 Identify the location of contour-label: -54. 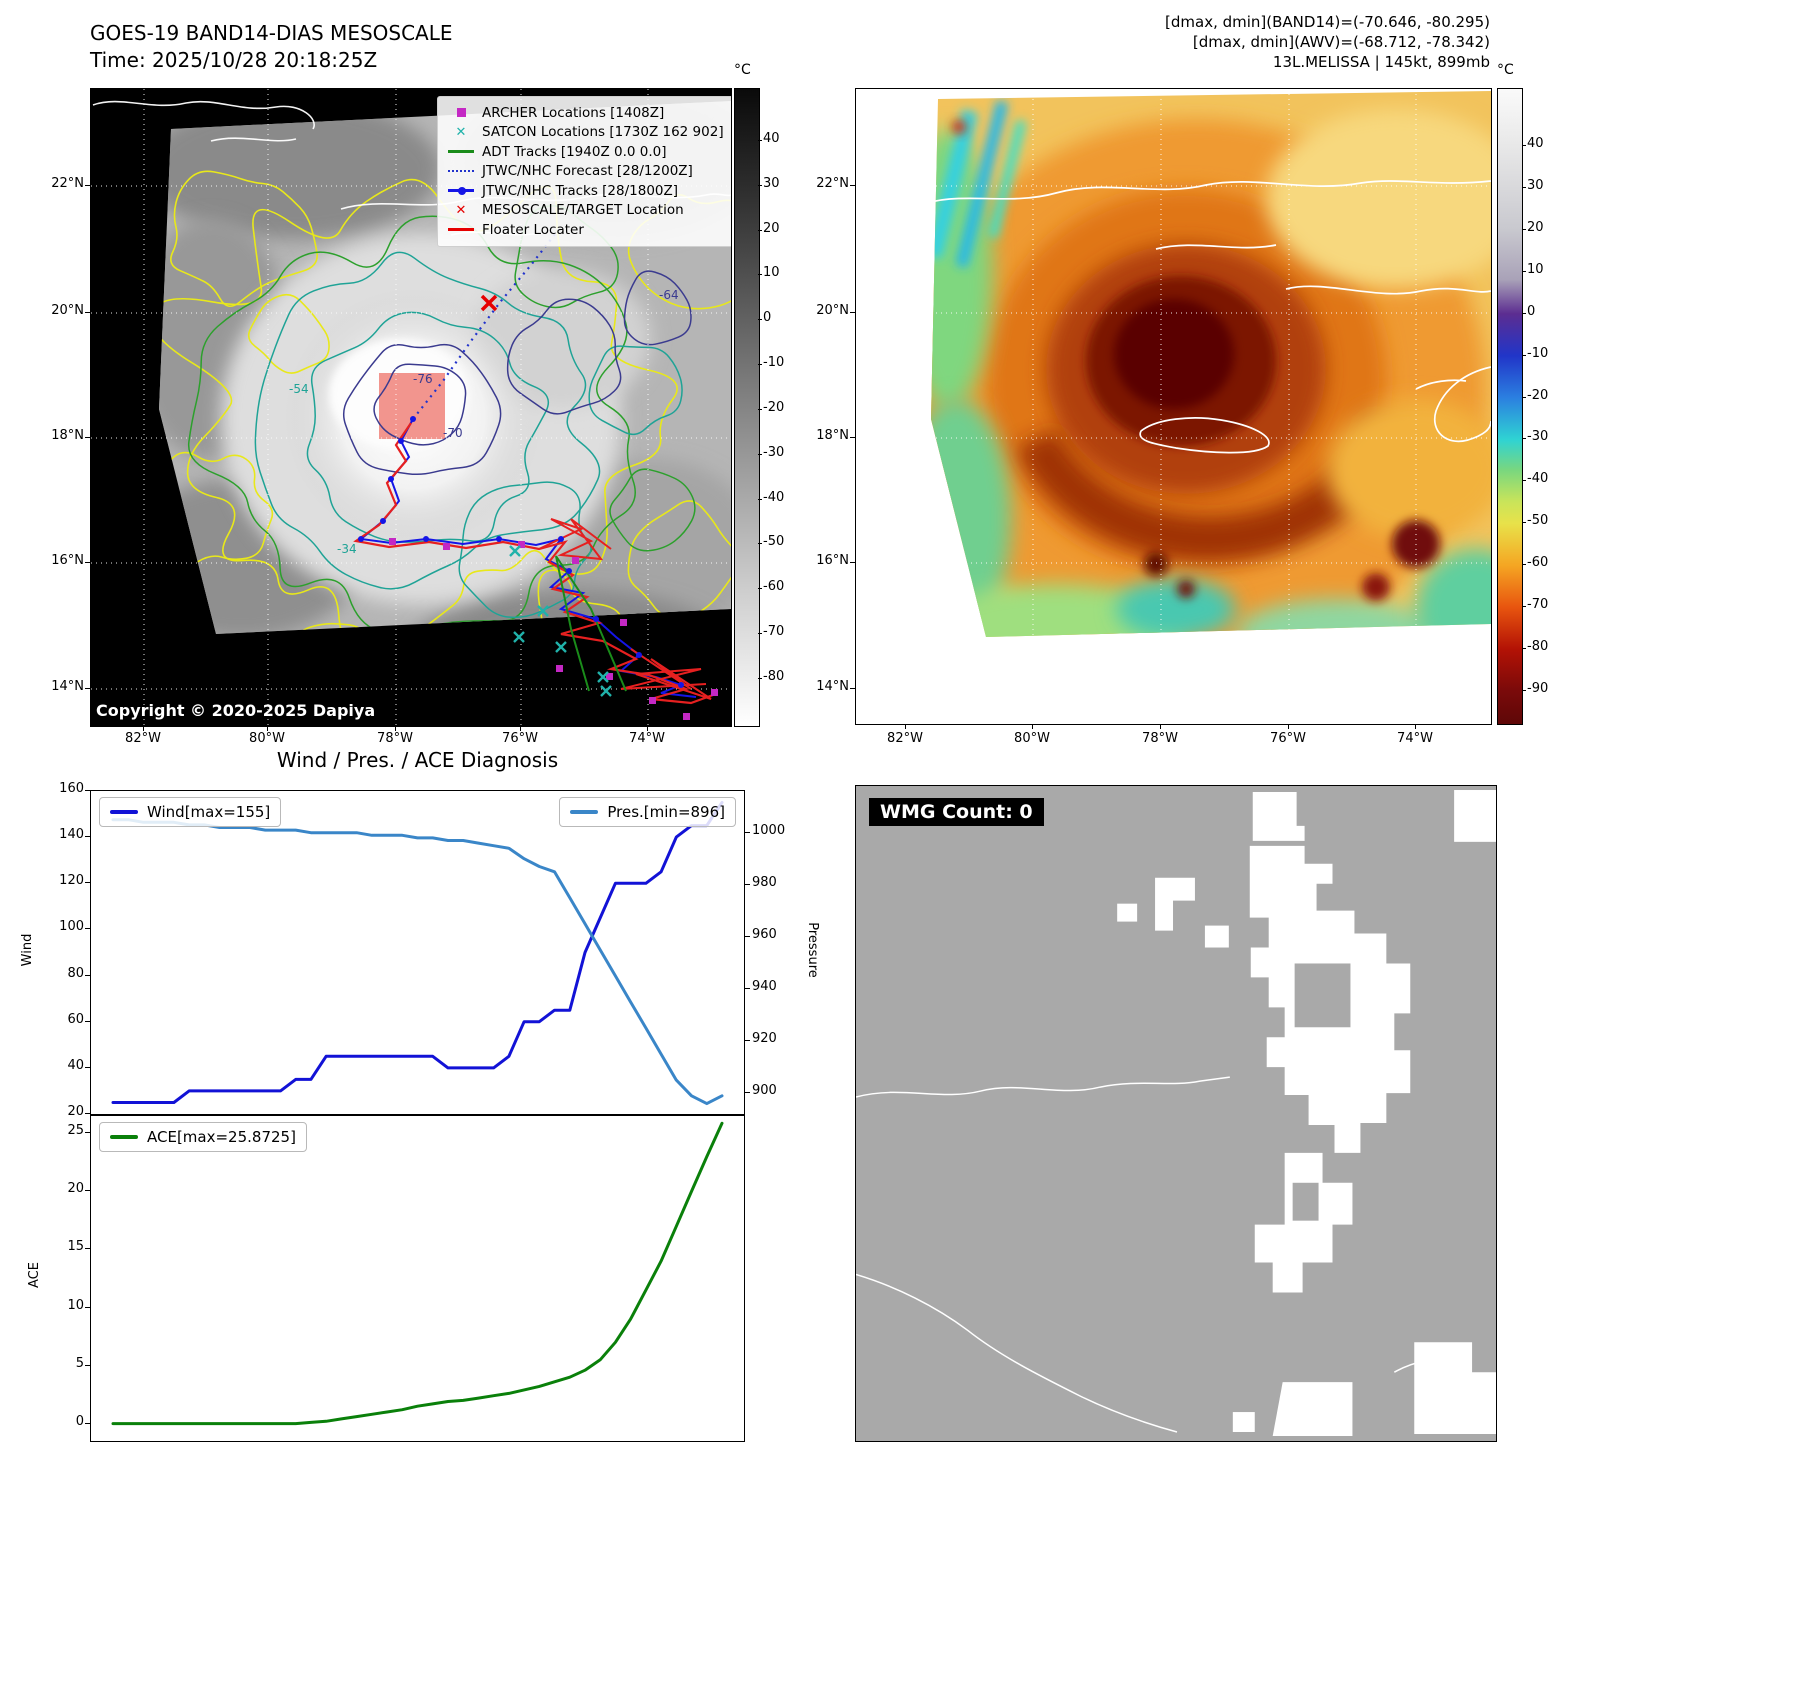
(299, 389).